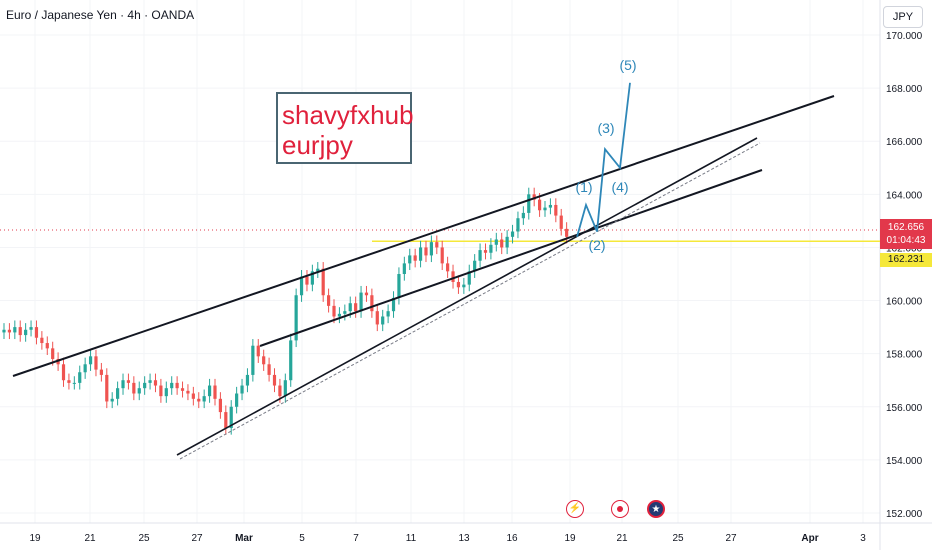 This screenshot has height=550, width=932. Describe the element at coordinates (903, 17) in the screenshot. I see `currency-selector: JPY` at that location.